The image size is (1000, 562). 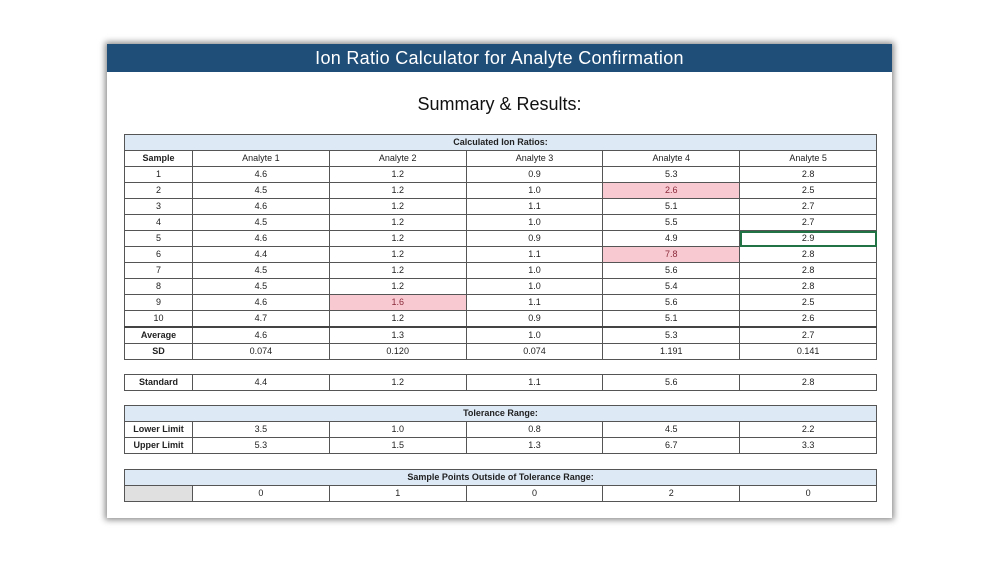 What do you see at coordinates (500, 142) in the screenshot?
I see `ion-ratios-header: Calculated Ion Ratios:` at bounding box center [500, 142].